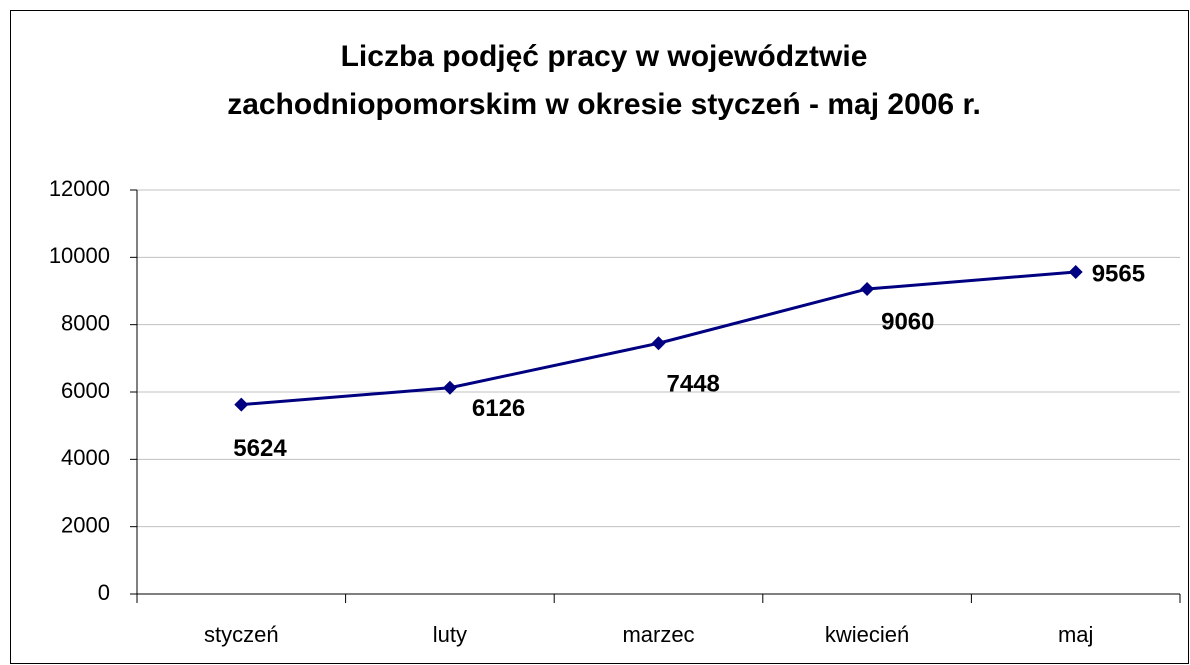 This screenshot has height=665, width=1190. What do you see at coordinates (260, 448) in the screenshot?
I see `data-label: 5624` at bounding box center [260, 448].